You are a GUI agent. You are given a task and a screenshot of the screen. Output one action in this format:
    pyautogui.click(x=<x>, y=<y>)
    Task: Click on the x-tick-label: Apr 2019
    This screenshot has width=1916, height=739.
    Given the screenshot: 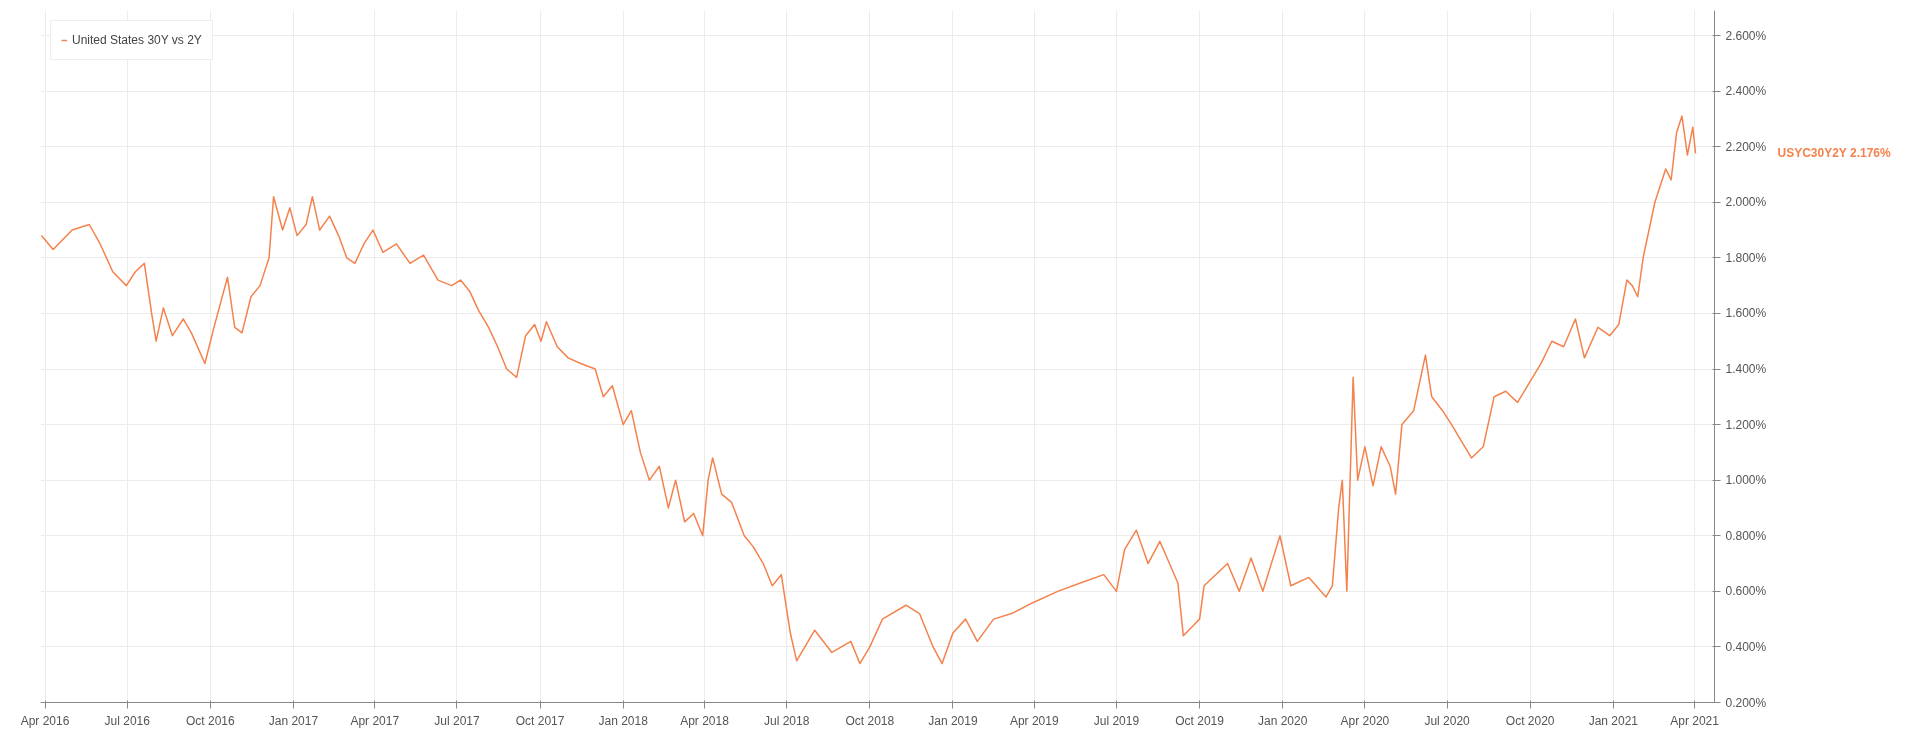 What is the action you would take?
    pyautogui.click(x=1034, y=720)
    